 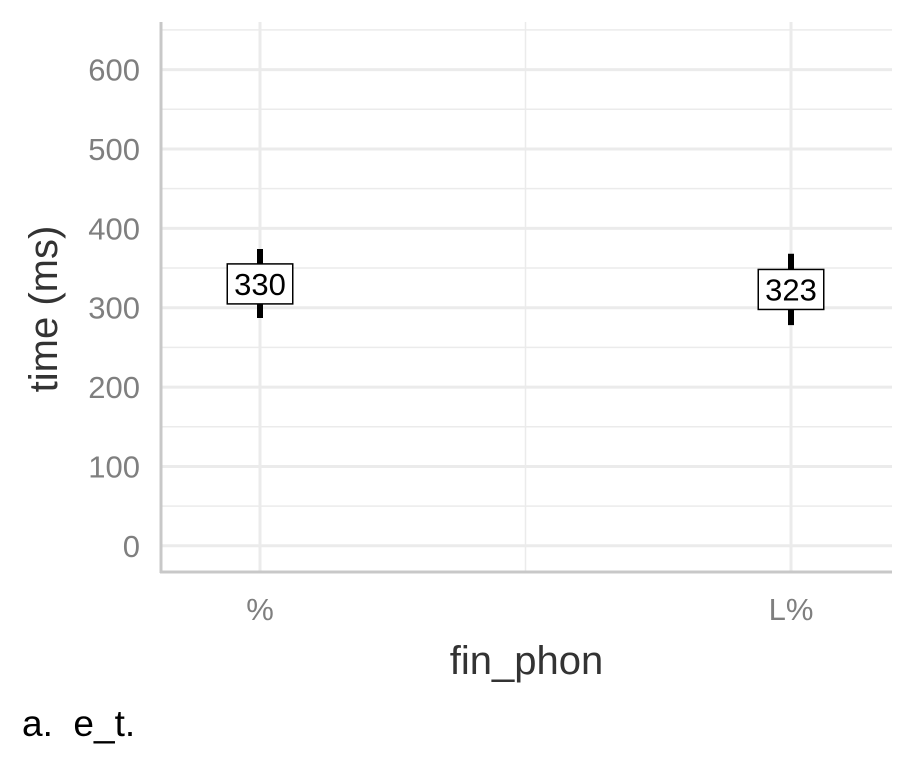 I want to click on data-label: 323, so click(x=791, y=289).